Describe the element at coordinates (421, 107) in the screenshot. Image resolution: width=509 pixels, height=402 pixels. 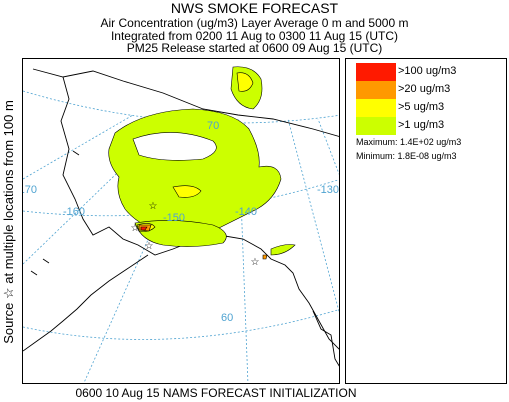
I see `legend-label: >5 ug/m3` at that location.